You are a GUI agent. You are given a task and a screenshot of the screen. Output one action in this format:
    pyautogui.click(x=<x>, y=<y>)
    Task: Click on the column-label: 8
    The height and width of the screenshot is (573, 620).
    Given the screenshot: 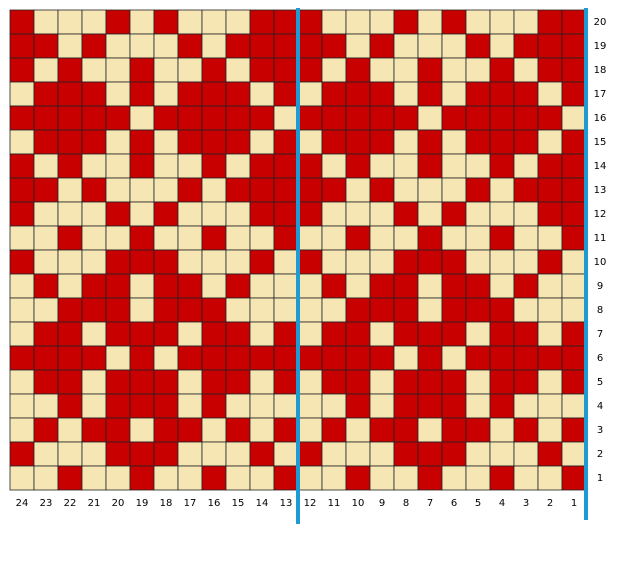 What is the action you would take?
    pyautogui.click(x=406, y=503)
    